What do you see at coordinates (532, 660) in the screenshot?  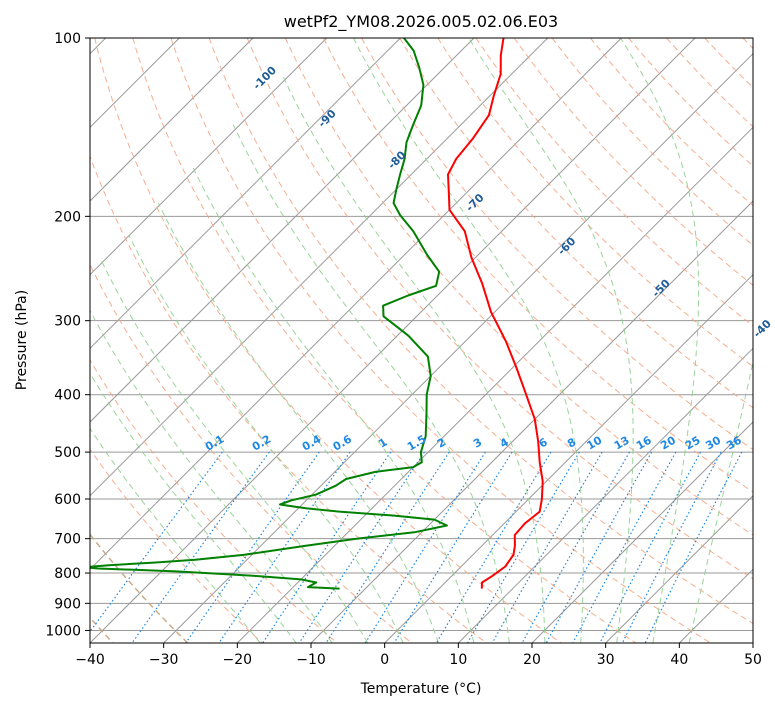 I see `x-tick-label: 20` at bounding box center [532, 660].